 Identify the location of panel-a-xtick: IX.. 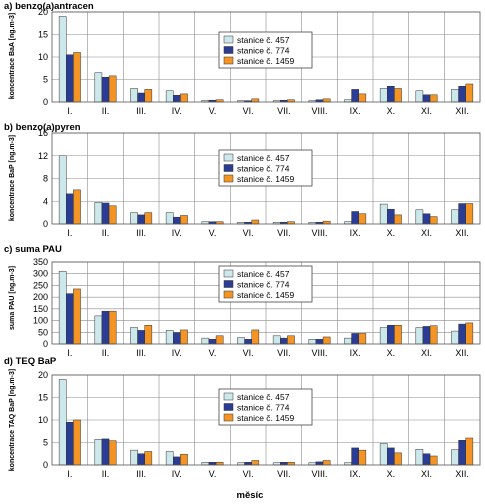
(355, 111).